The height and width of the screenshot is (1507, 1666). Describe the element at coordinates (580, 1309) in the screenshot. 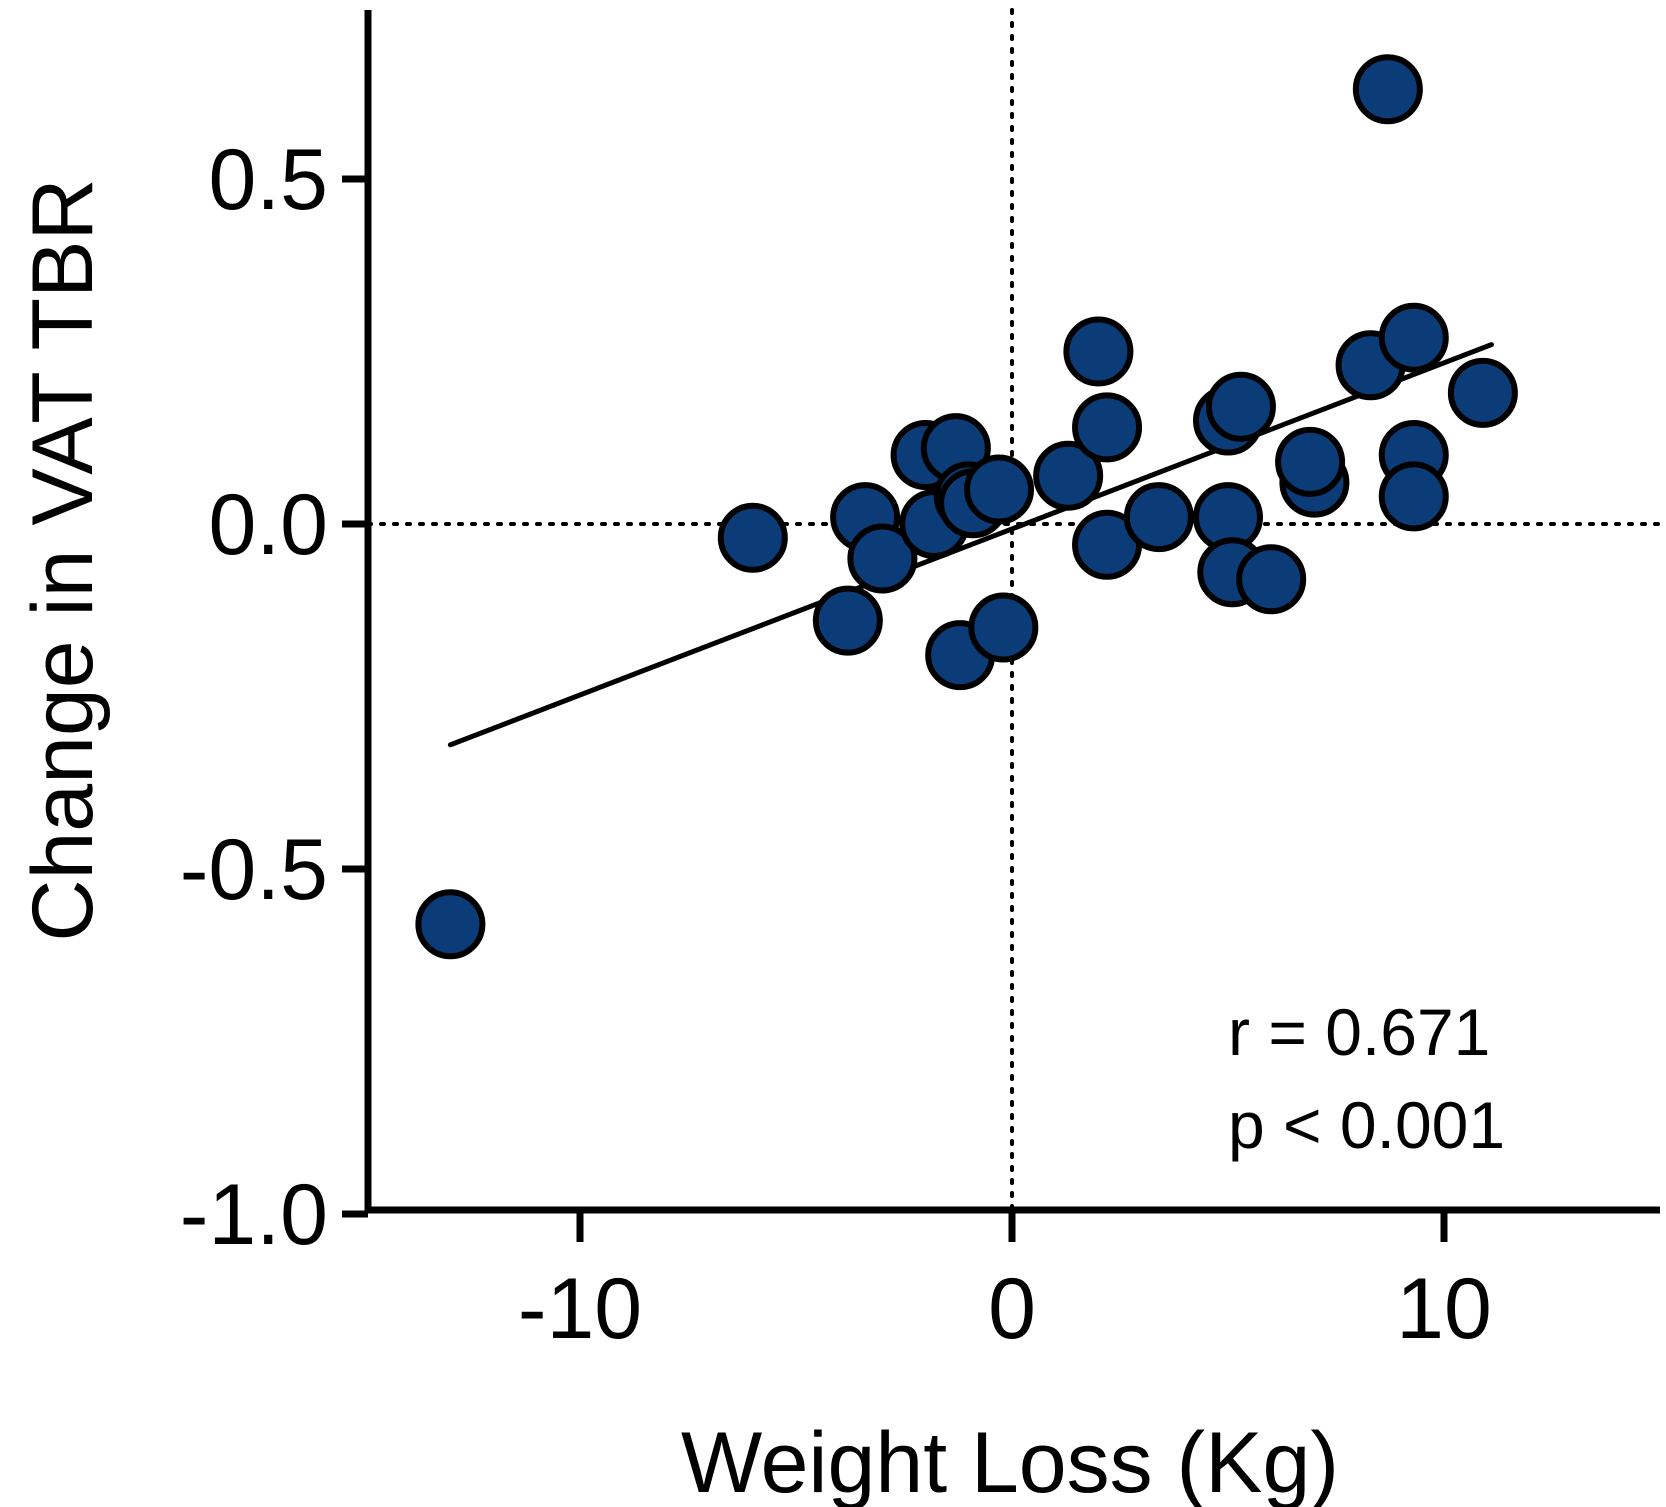

I see `x-tick-label: -10` at that location.